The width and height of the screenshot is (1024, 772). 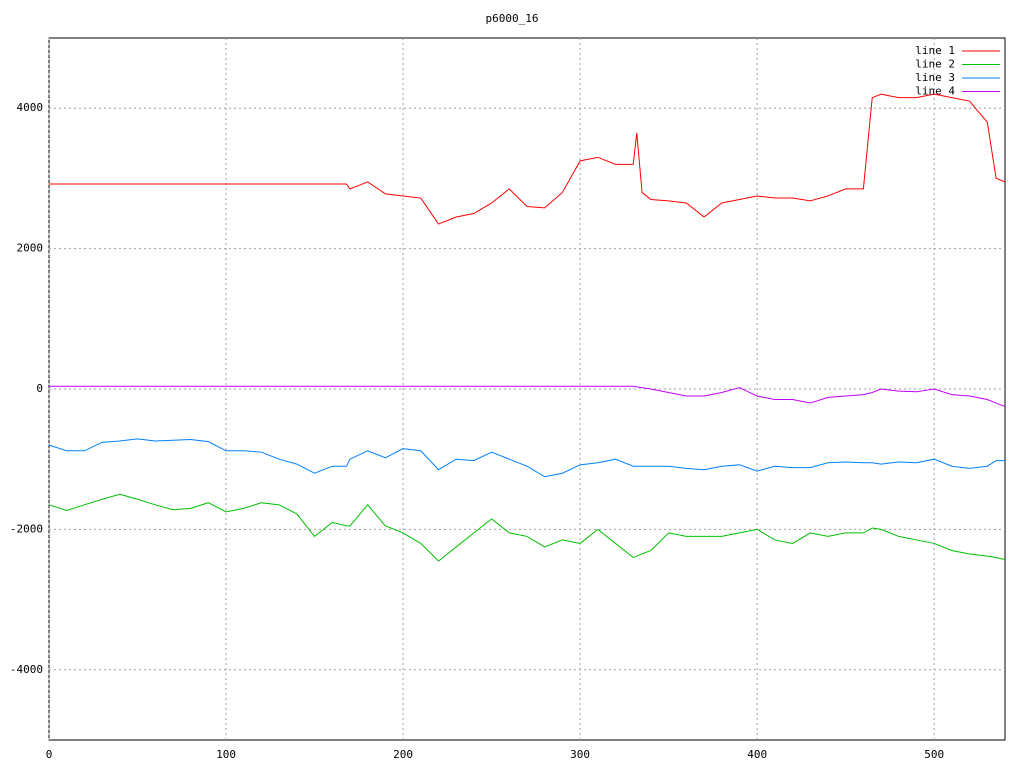 What do you see at coordinates (935, 77) in the screenshot?
I see `legend-label: line 3` at bounding box center [935, 77].